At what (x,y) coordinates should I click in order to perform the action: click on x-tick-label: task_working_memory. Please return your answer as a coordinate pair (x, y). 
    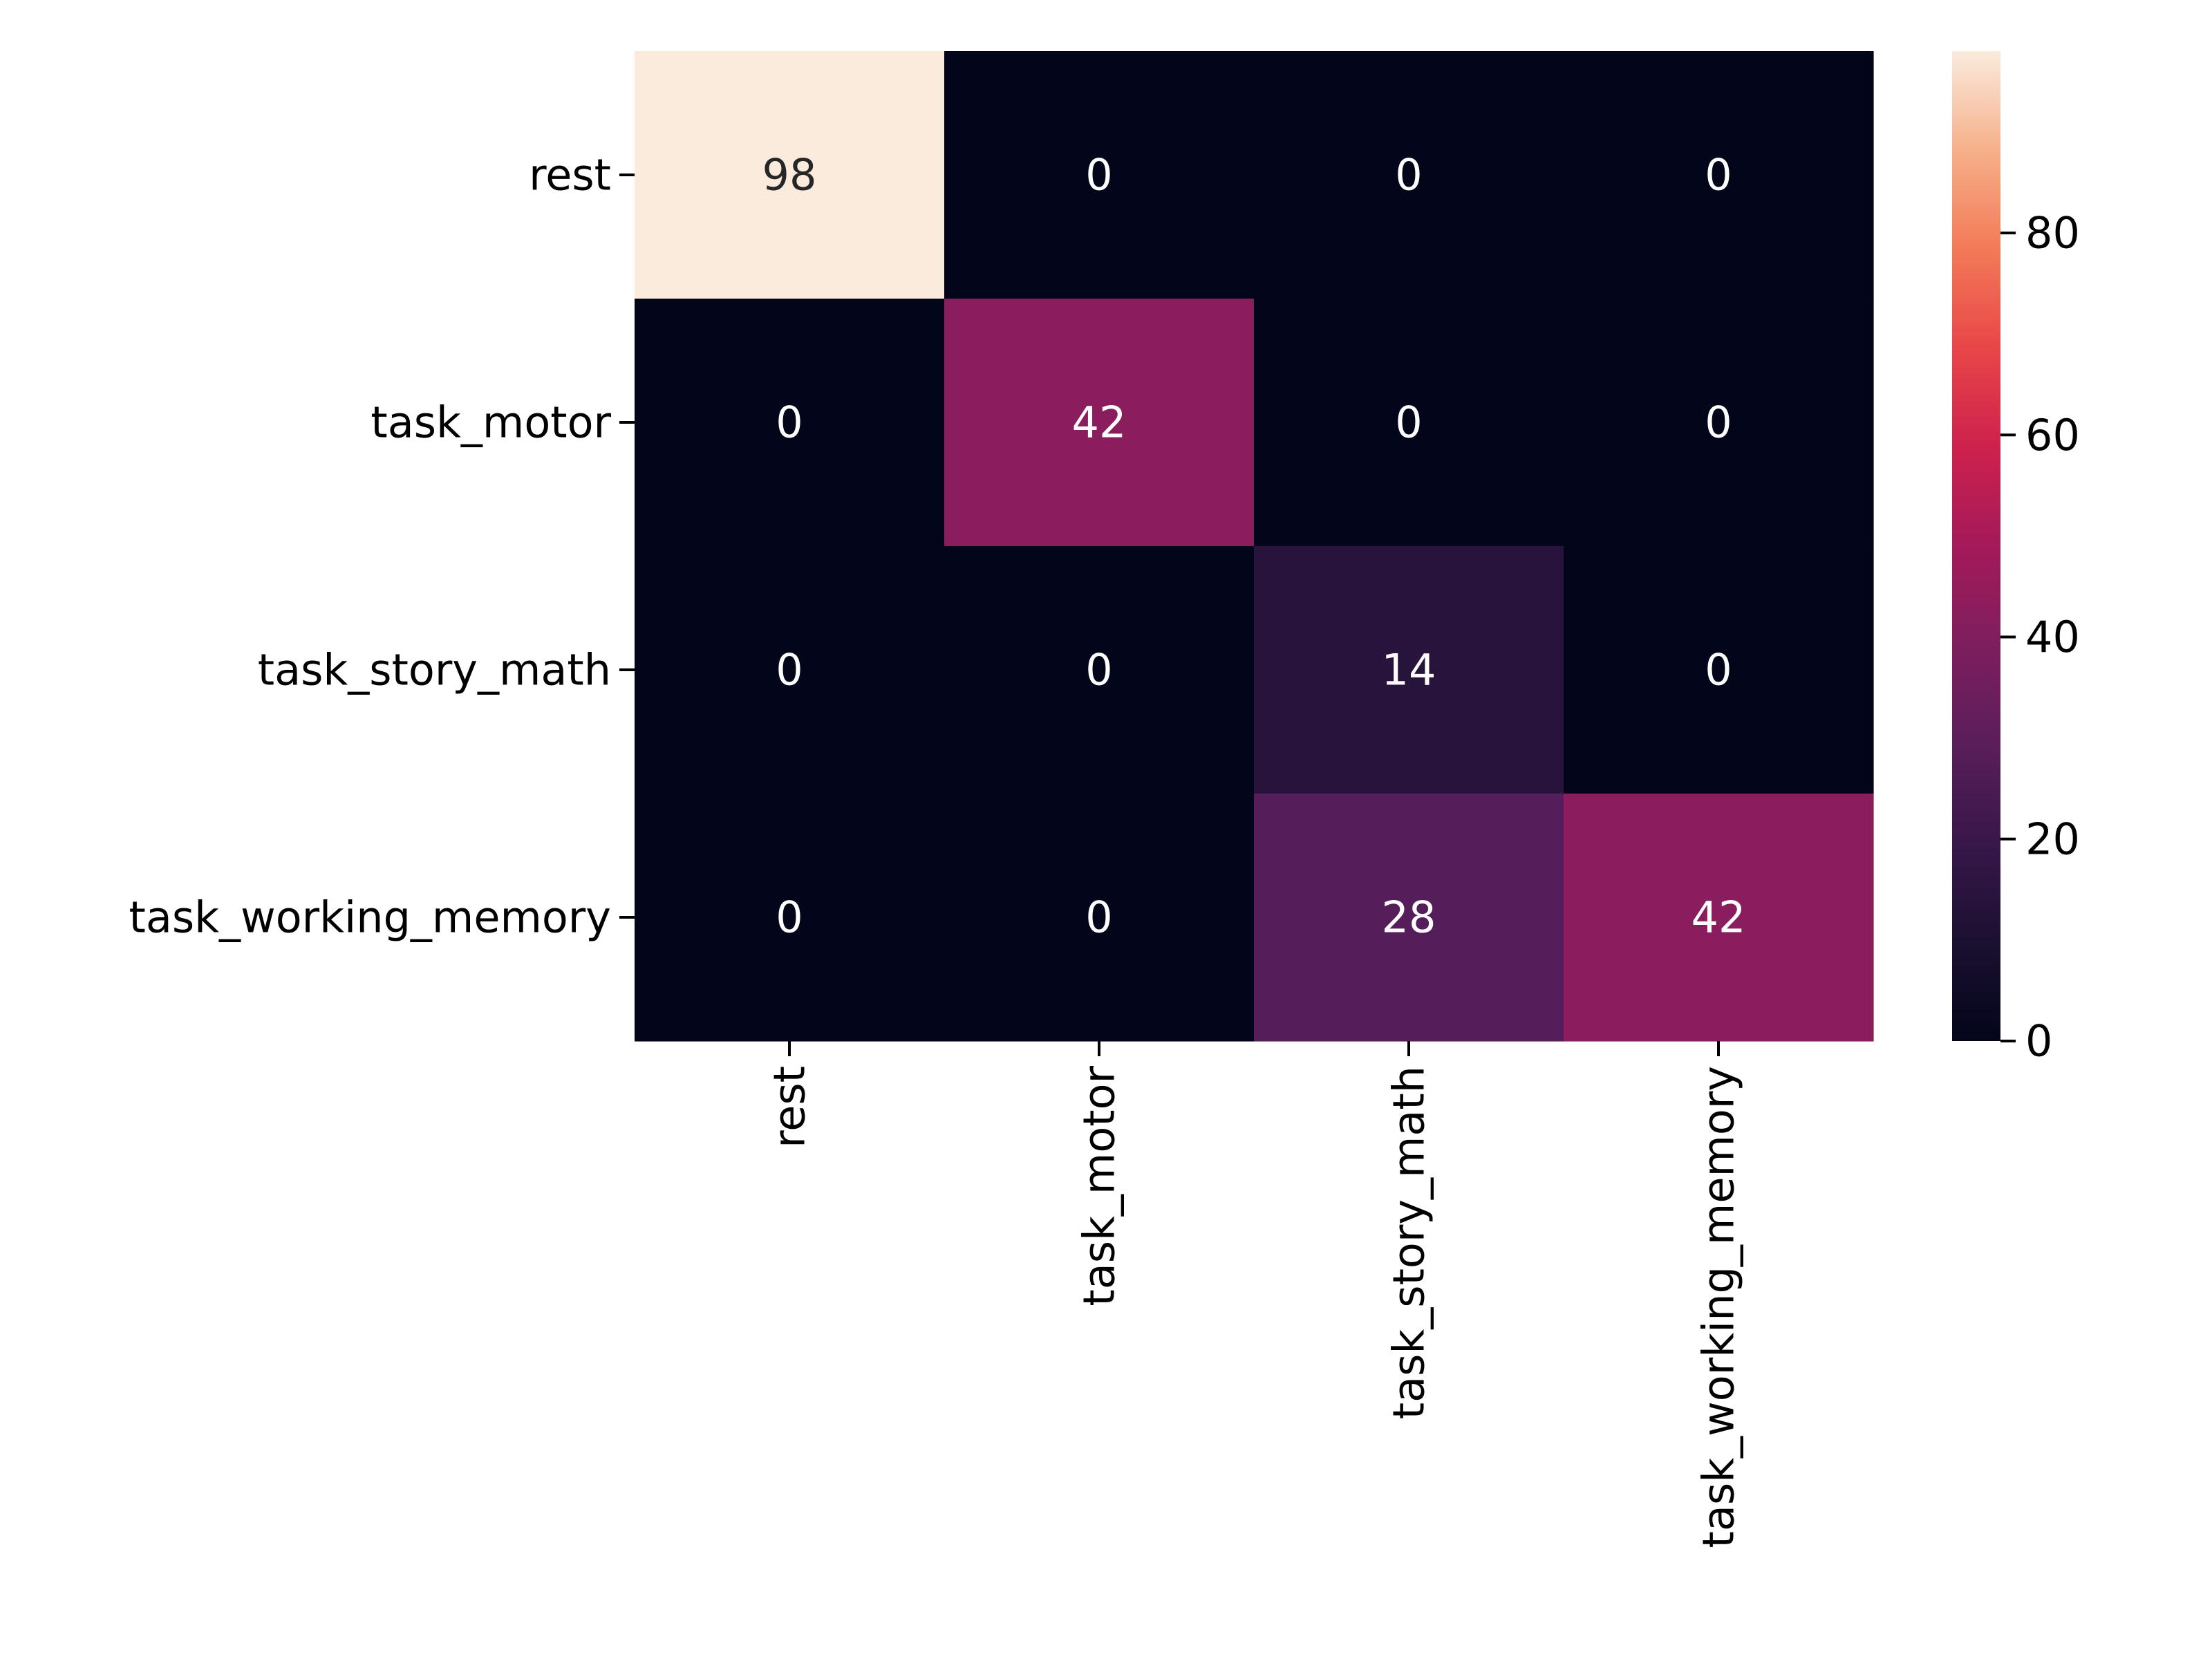
    Looking at the image, I should click on (1719, 1307).